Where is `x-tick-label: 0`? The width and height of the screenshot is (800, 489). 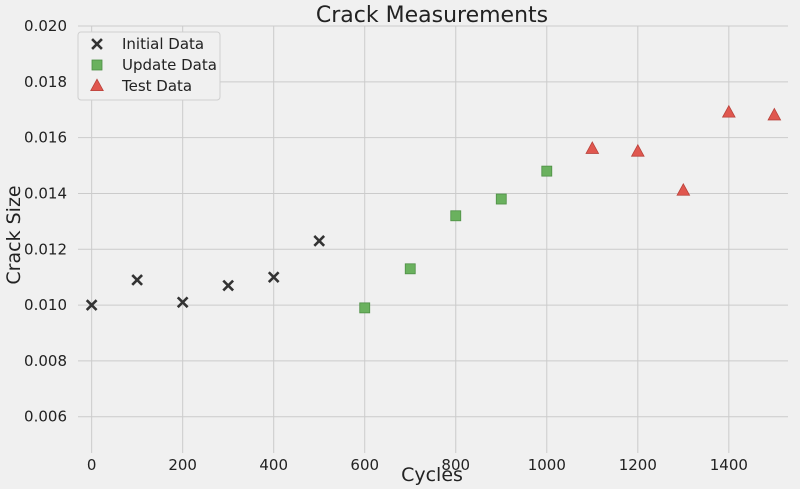 x-tick-label: 0 is located at coordinates (92, 465).